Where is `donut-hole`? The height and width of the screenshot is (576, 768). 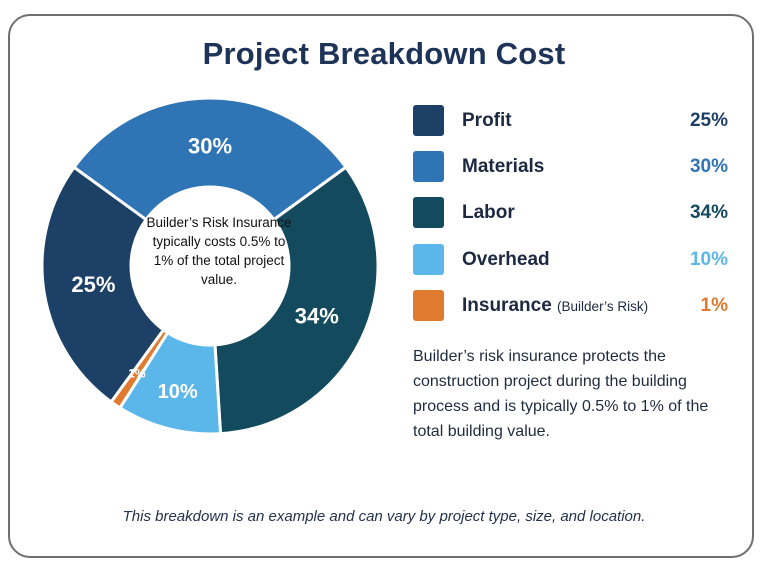 donut-hole is located at coordinates (210, 266).